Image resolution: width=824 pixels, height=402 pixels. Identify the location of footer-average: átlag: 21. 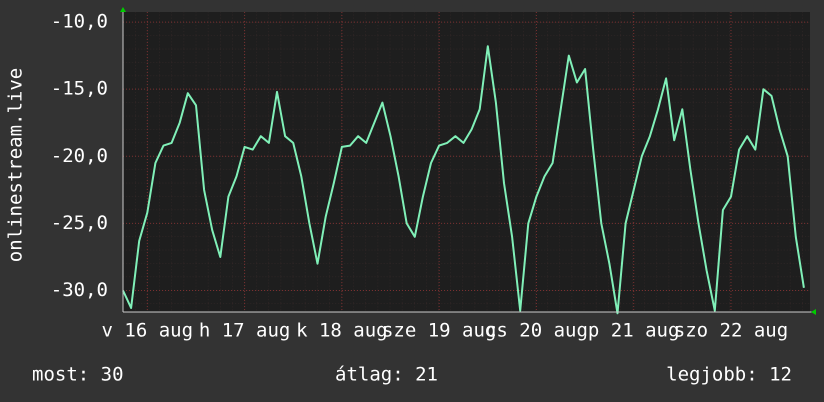
(386, 375).